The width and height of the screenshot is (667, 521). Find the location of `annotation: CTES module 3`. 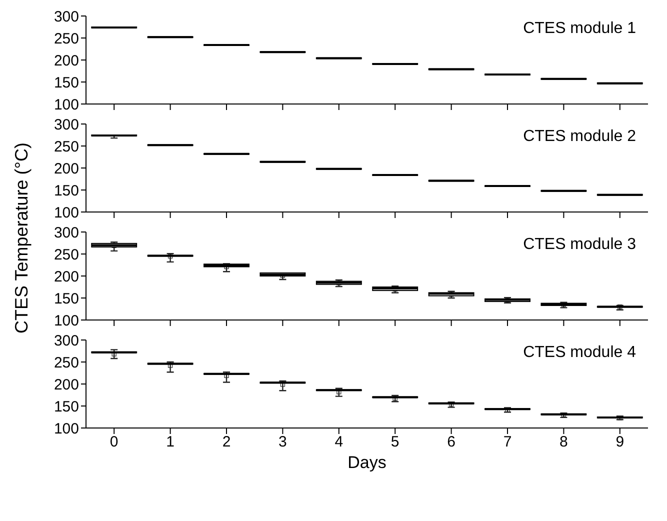

annotation: CTES module 3 is located at coordinates (579, 245).